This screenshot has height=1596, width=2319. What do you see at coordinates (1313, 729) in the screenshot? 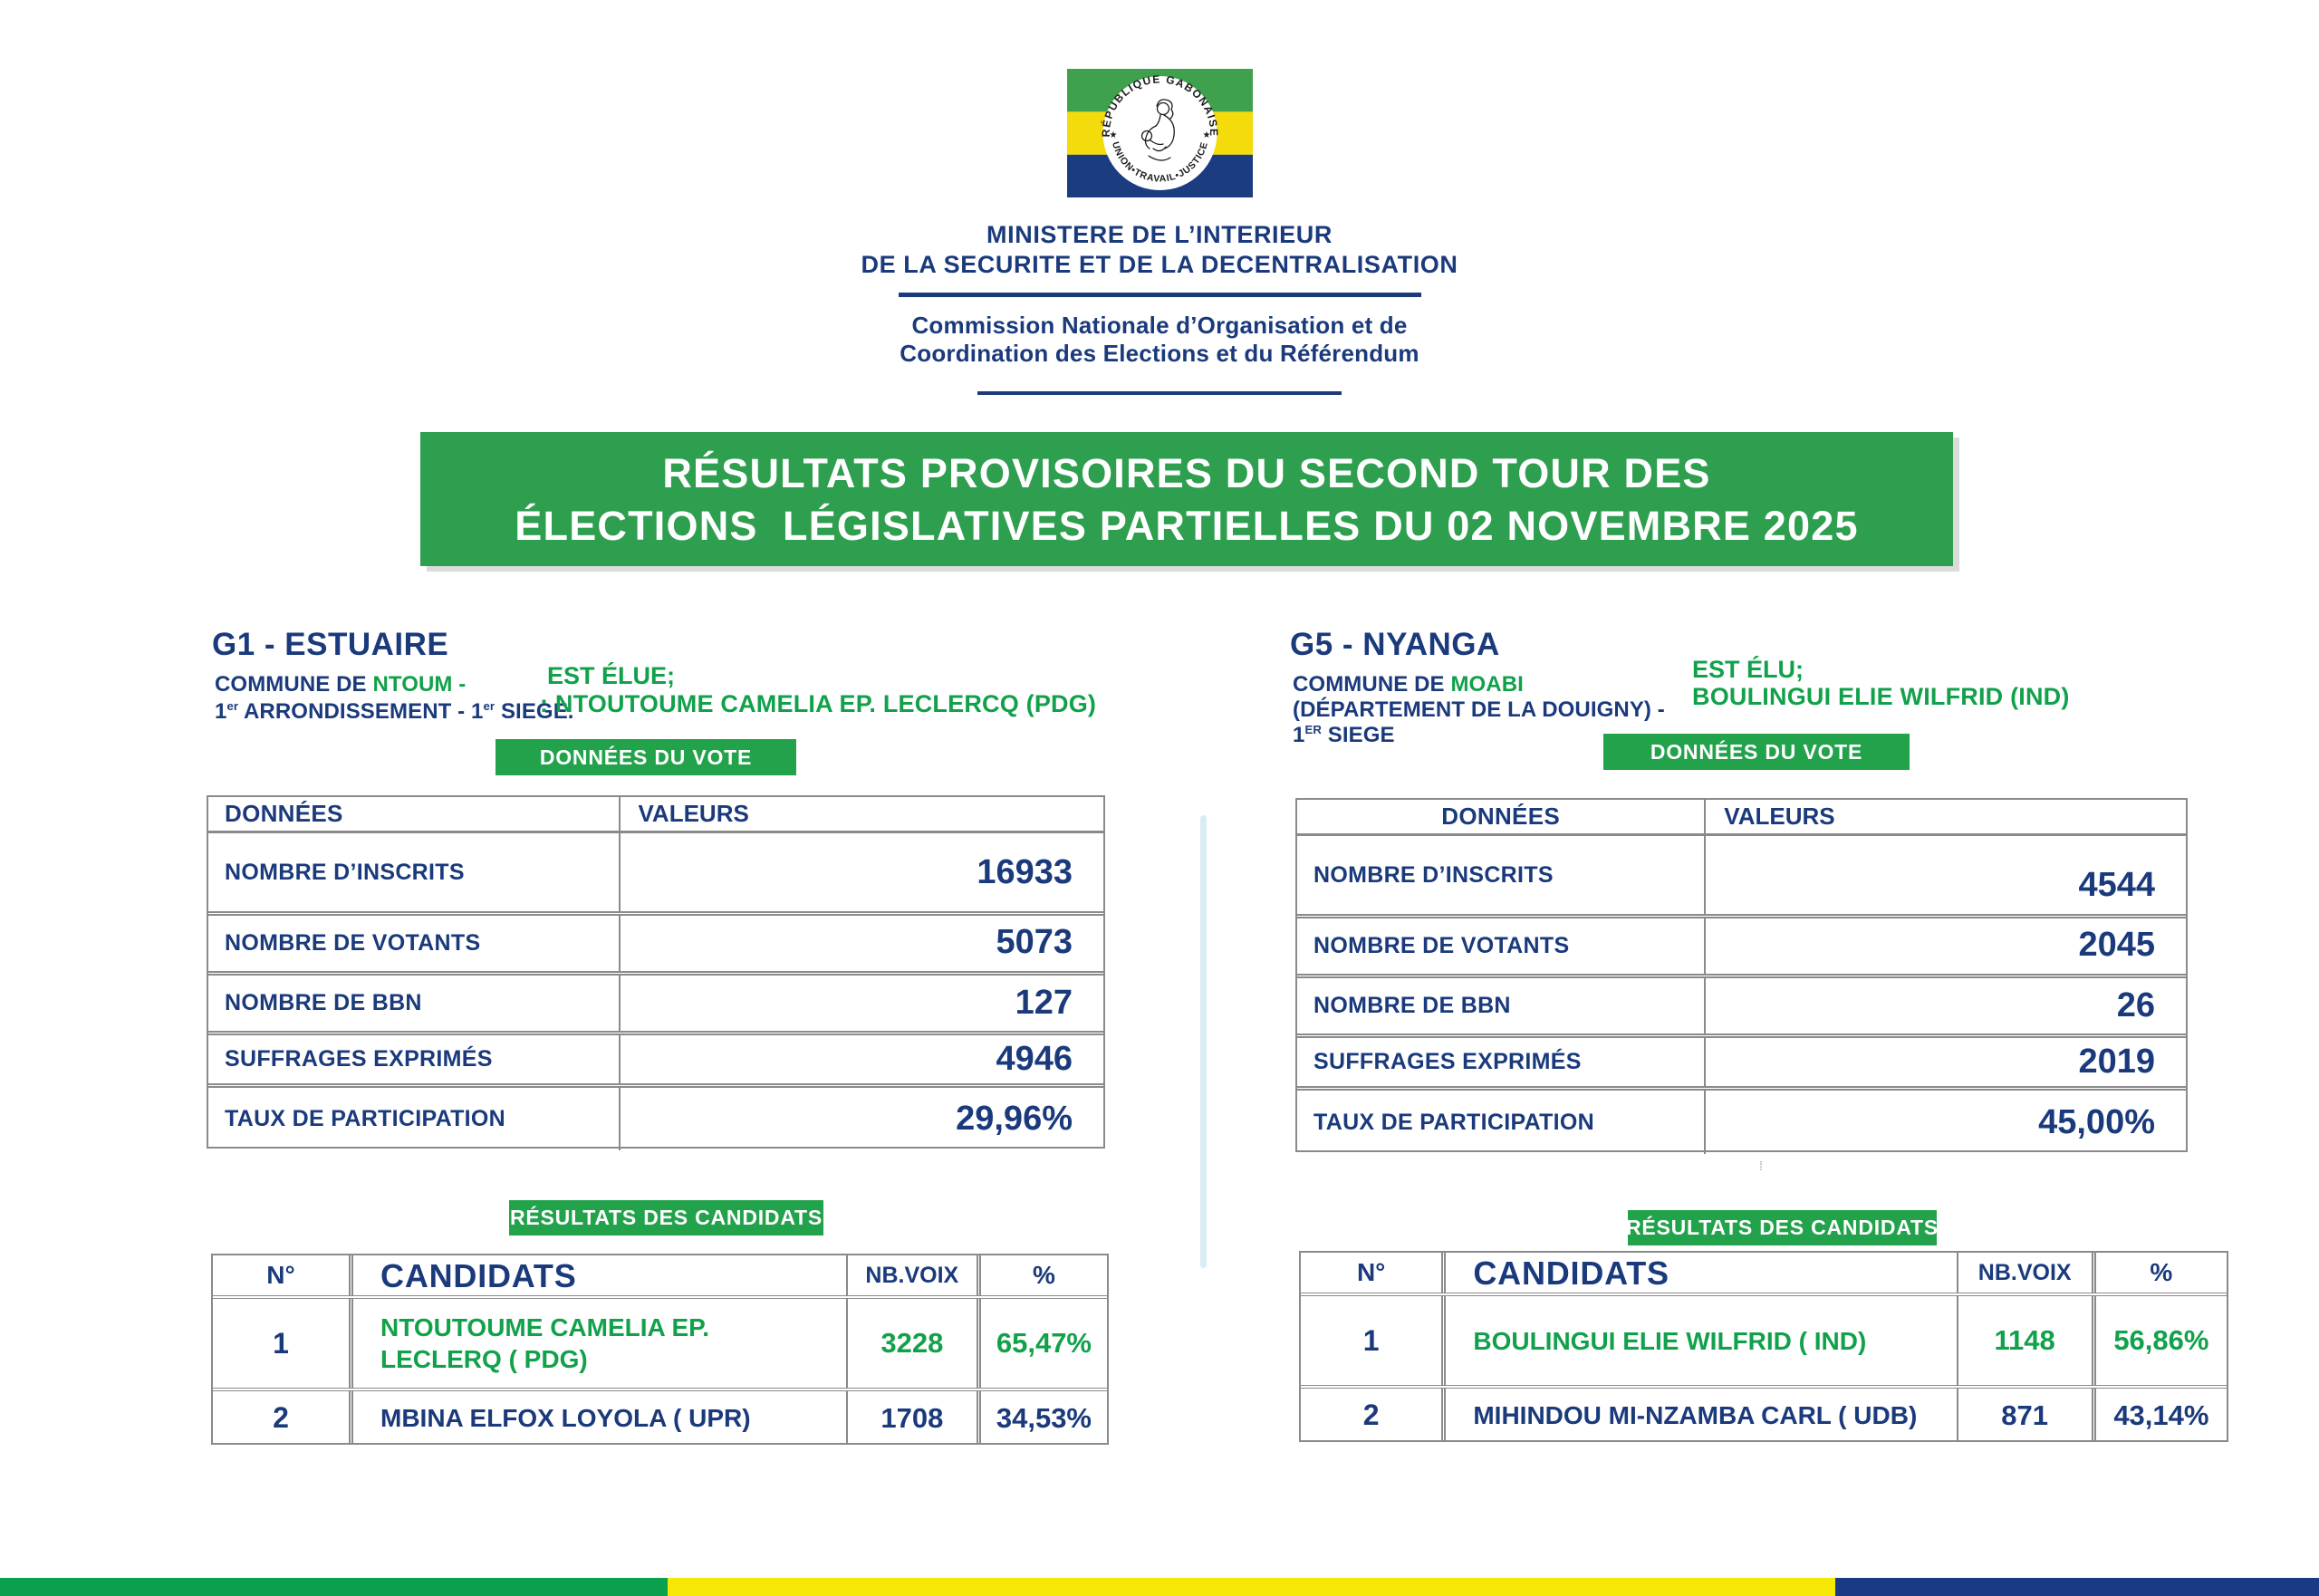
I see `seat-sup-part: ER` at bounding box center [1313, 729].